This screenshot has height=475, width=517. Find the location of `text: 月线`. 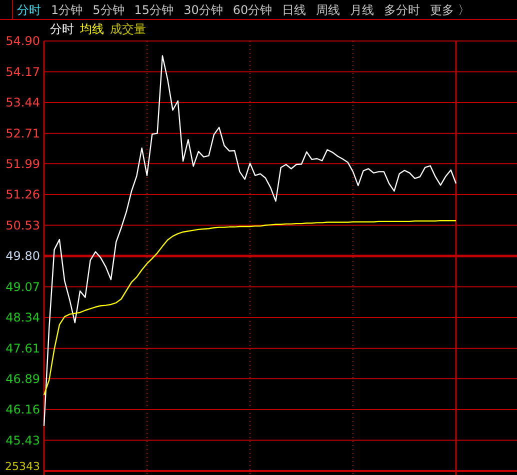

text: 月线 is located at coordinates (362, 10).